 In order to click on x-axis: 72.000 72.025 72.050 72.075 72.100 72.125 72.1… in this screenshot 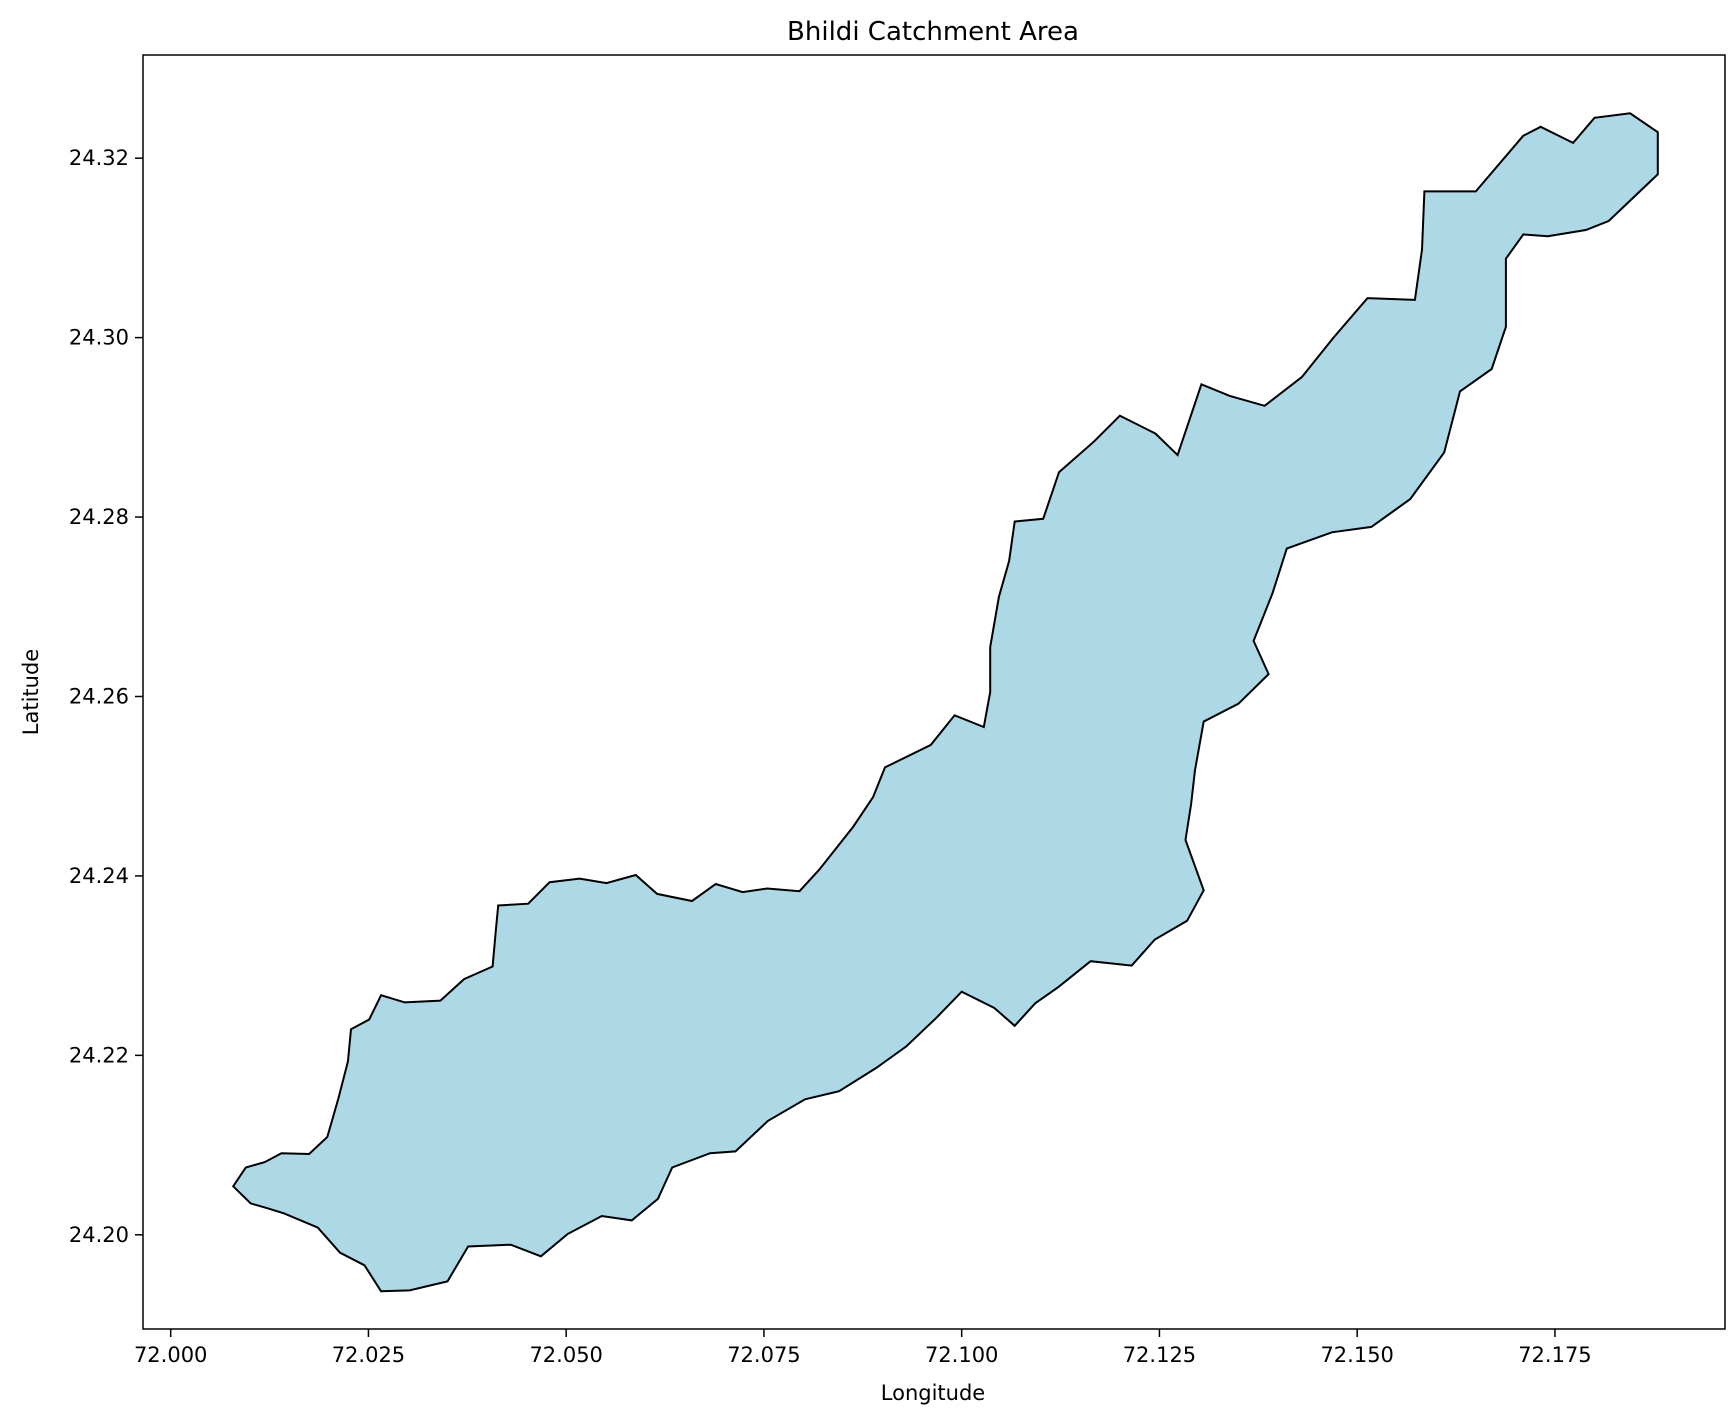, I will do `click(863, 1348)`.